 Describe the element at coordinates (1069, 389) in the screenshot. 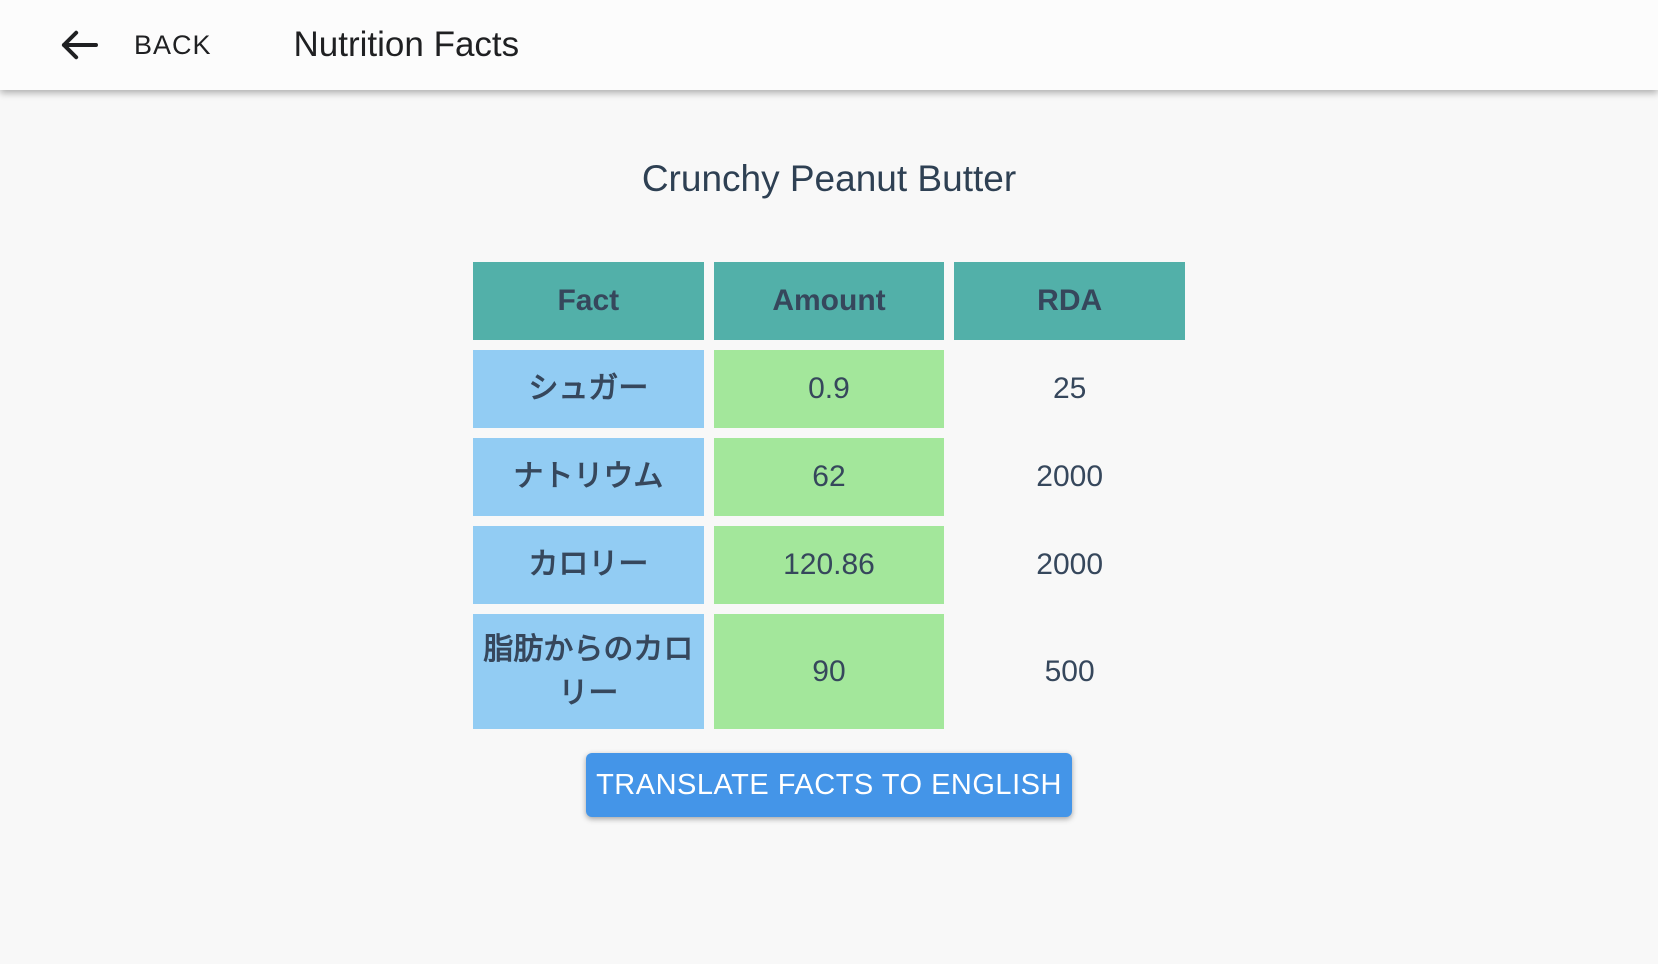

I see `rda-cell: 25` at that location.